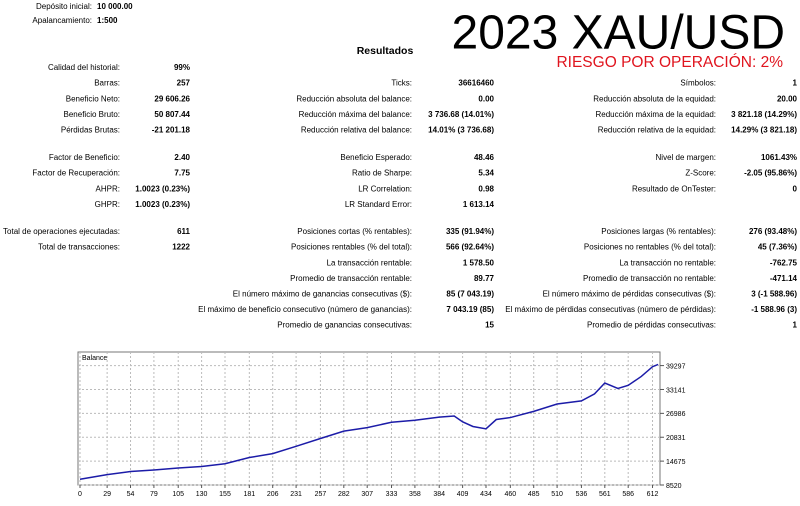  What do you see at coordinates (385, 188) in the screenshot?
I see `stat-label: LR Correlation:` at bounding box center [385, 188].